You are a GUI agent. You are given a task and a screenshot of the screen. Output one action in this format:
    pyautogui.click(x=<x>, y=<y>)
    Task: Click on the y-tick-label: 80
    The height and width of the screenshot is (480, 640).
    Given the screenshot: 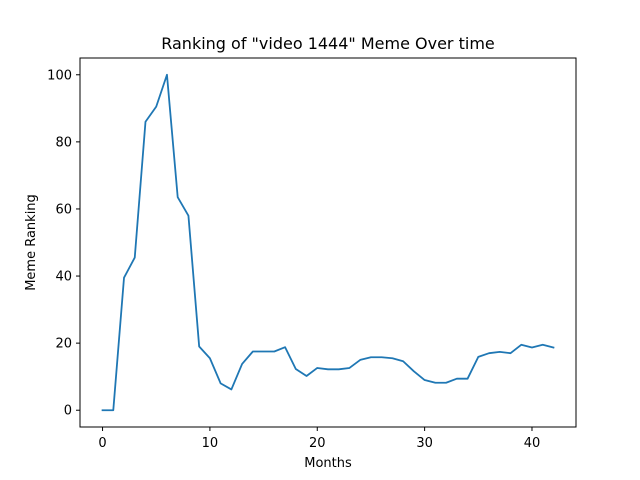 What is the action you would take?
    pyautogui.click(x=63, y=142)
    